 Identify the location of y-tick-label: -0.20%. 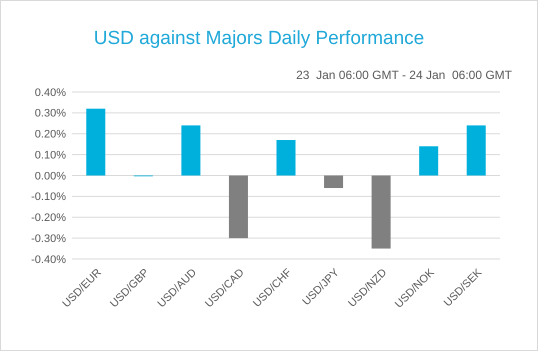
(48, 218).